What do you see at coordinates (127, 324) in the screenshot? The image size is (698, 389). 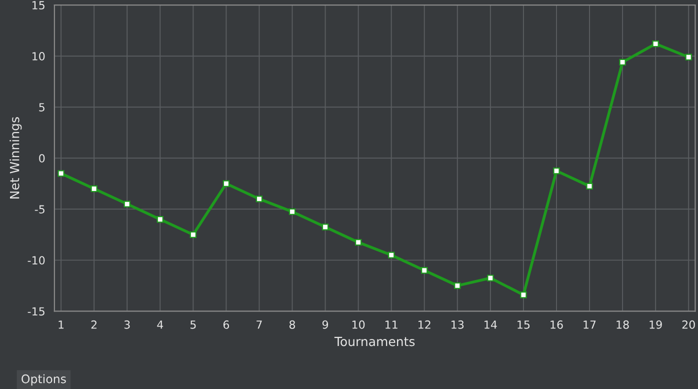 I see `x-tick-label: 3` at bounding box center [127, 324].